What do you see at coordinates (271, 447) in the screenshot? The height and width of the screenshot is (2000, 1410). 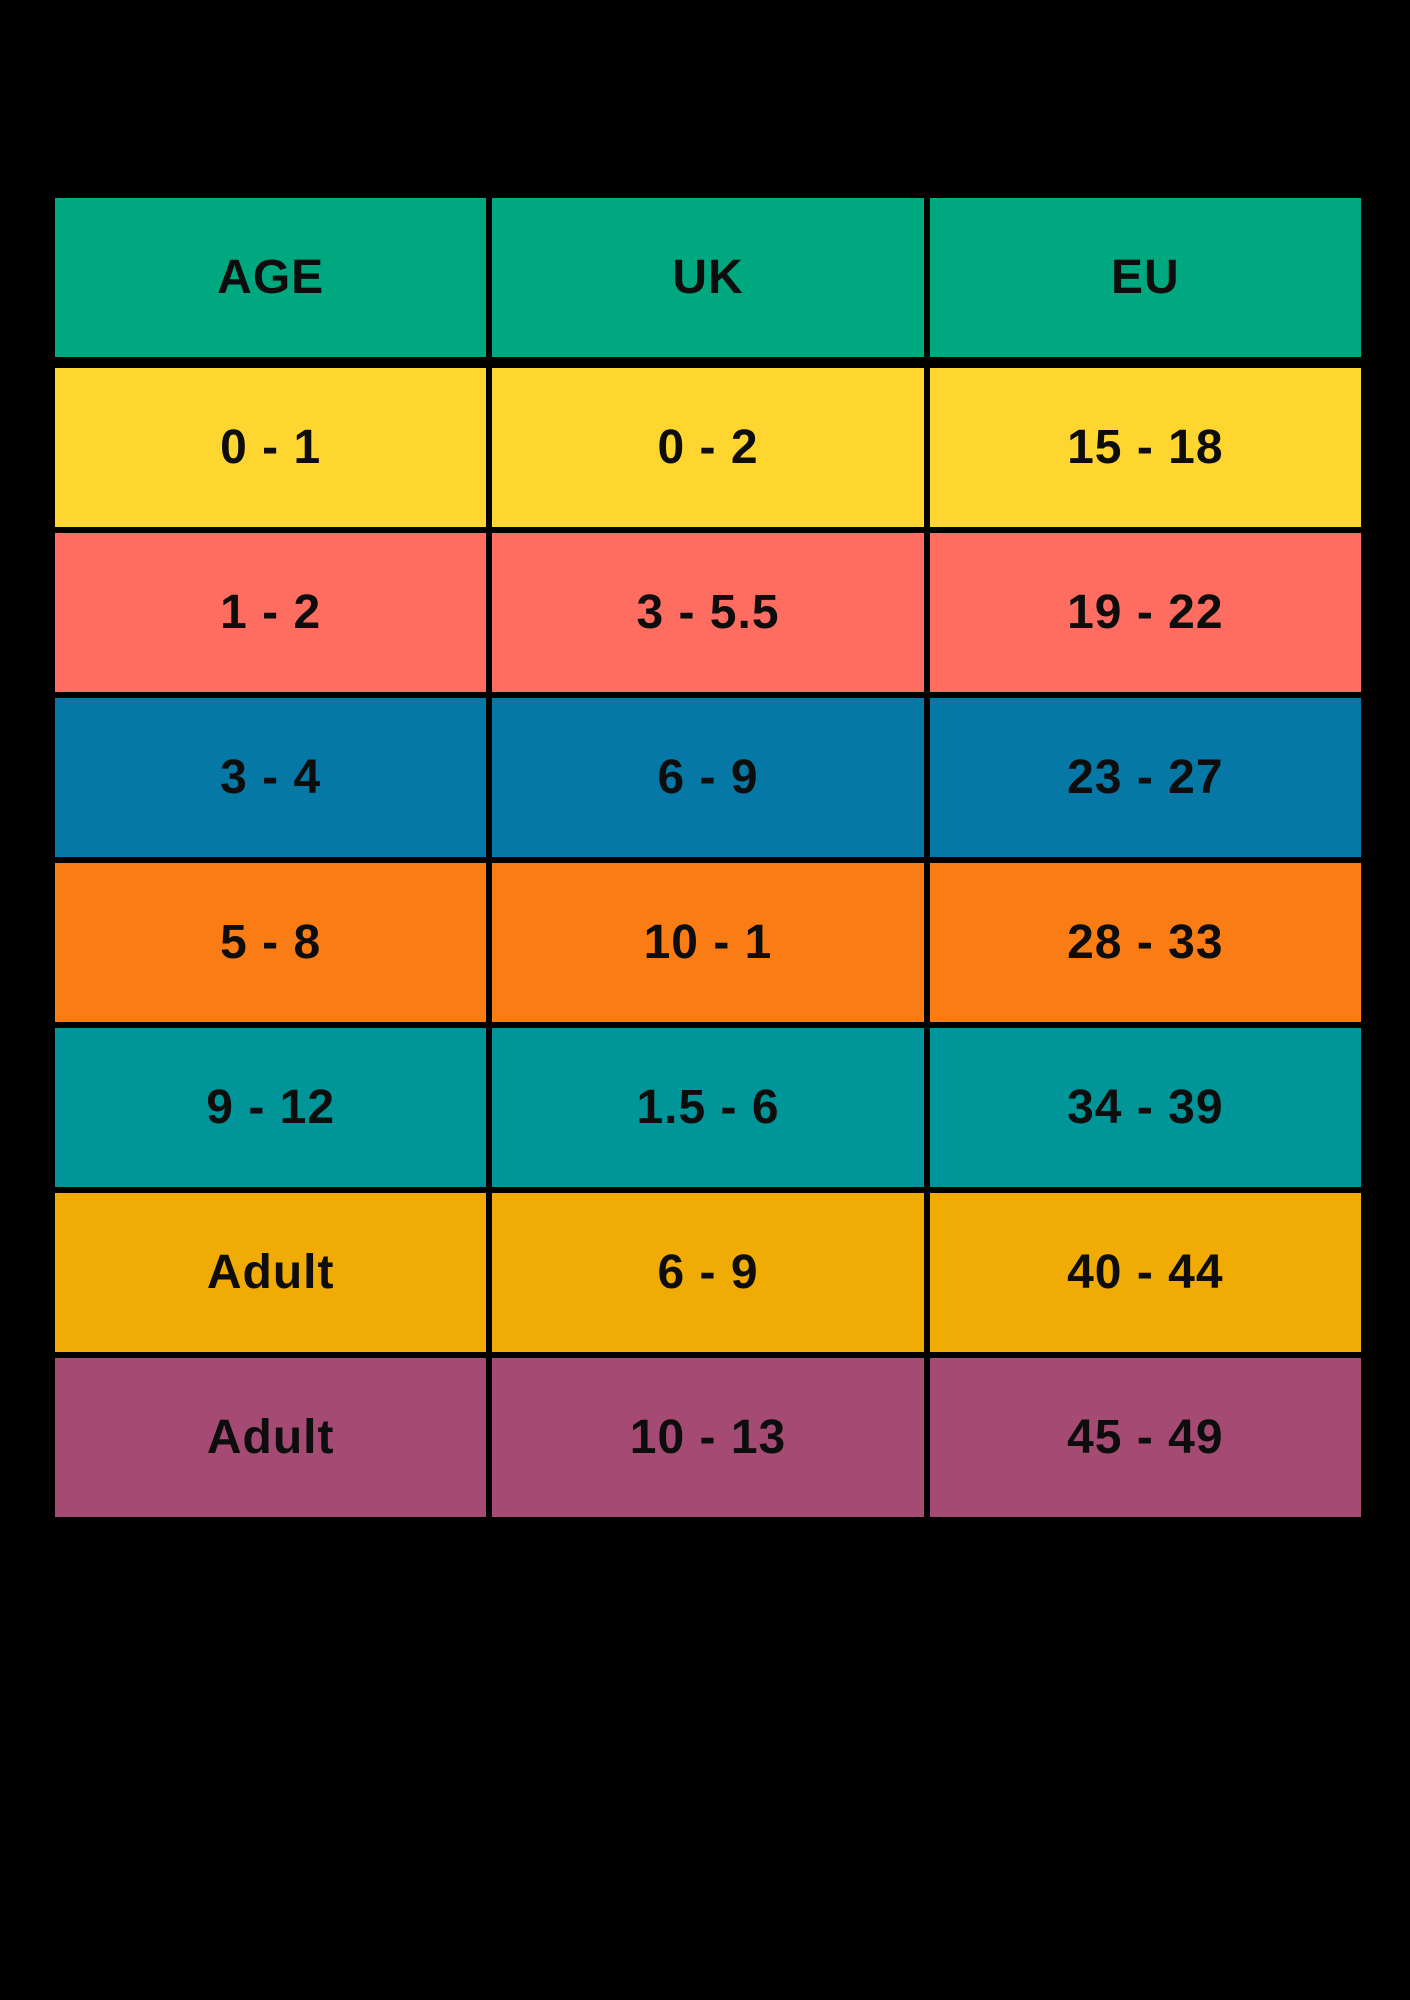 I see `cell-row1-age: 0 - 1` at bounding box center [271, 447].